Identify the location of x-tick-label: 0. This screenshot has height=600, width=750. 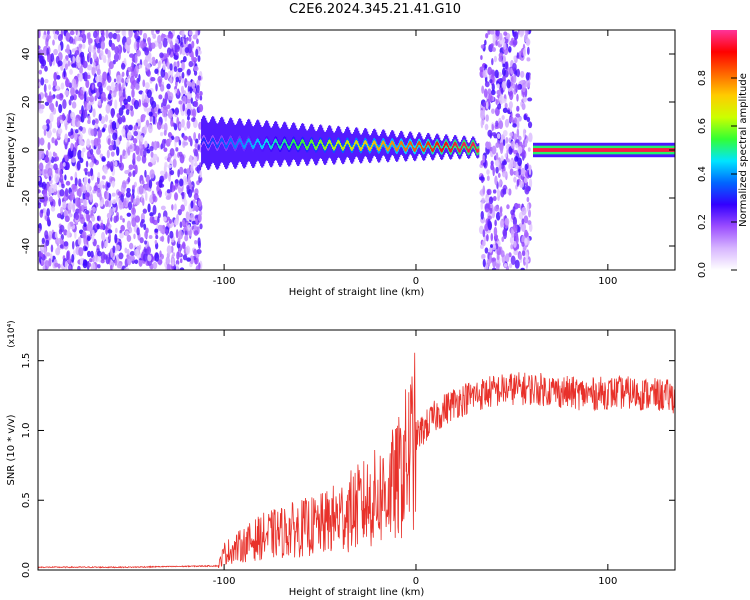
(416, 281).